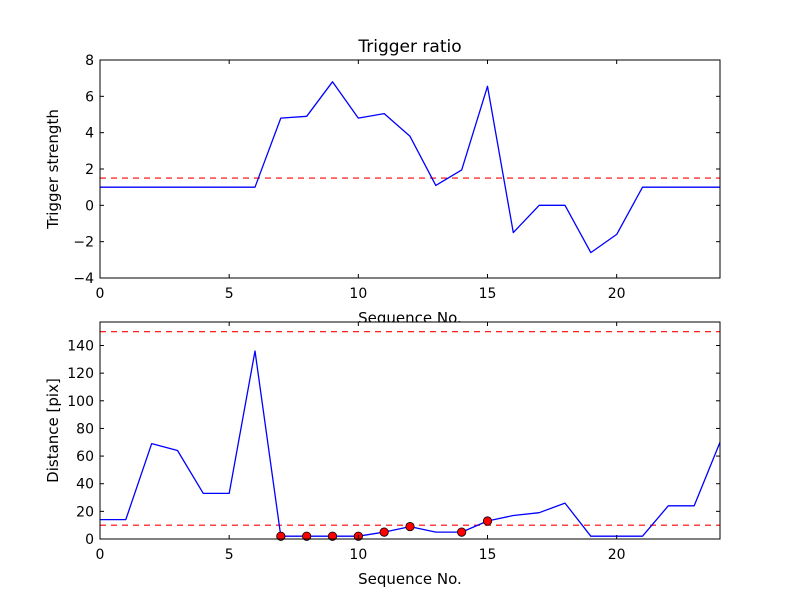  What do you see at coordinates (53, 430) in the screenshot?
I see `y-axis-label: Distance [pix]` at bounding box center [53, 430].